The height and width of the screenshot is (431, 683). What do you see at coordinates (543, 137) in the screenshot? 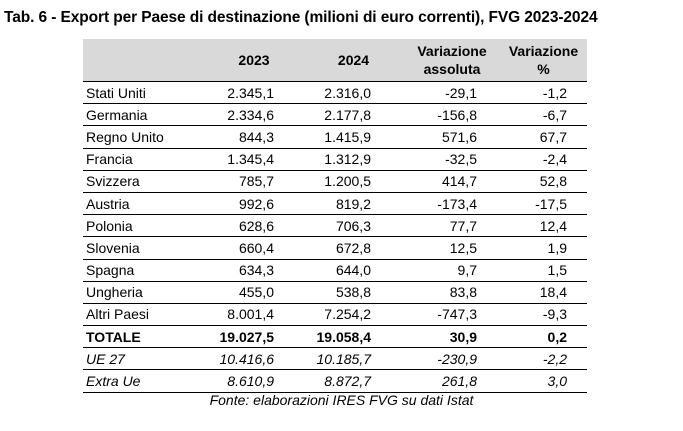
I see `cell-pct-change: 67,7` at bounding box center [543, 137].